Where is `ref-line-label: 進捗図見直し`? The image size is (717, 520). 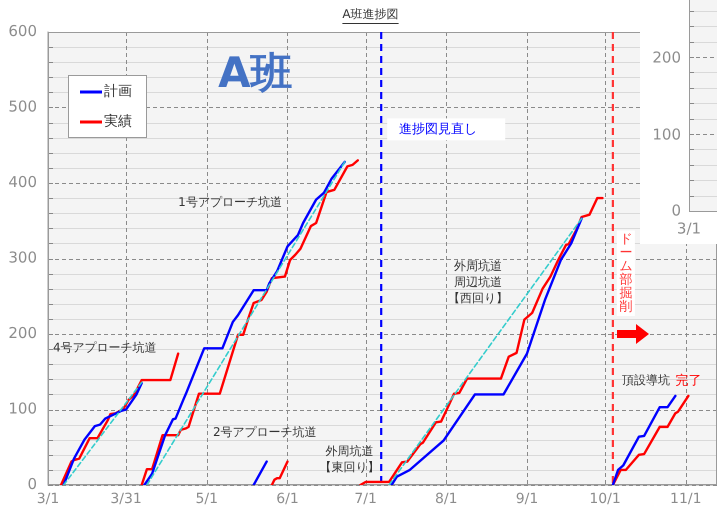
ref-line-label: 進捗図見直し is located at coordinates (438, 129).